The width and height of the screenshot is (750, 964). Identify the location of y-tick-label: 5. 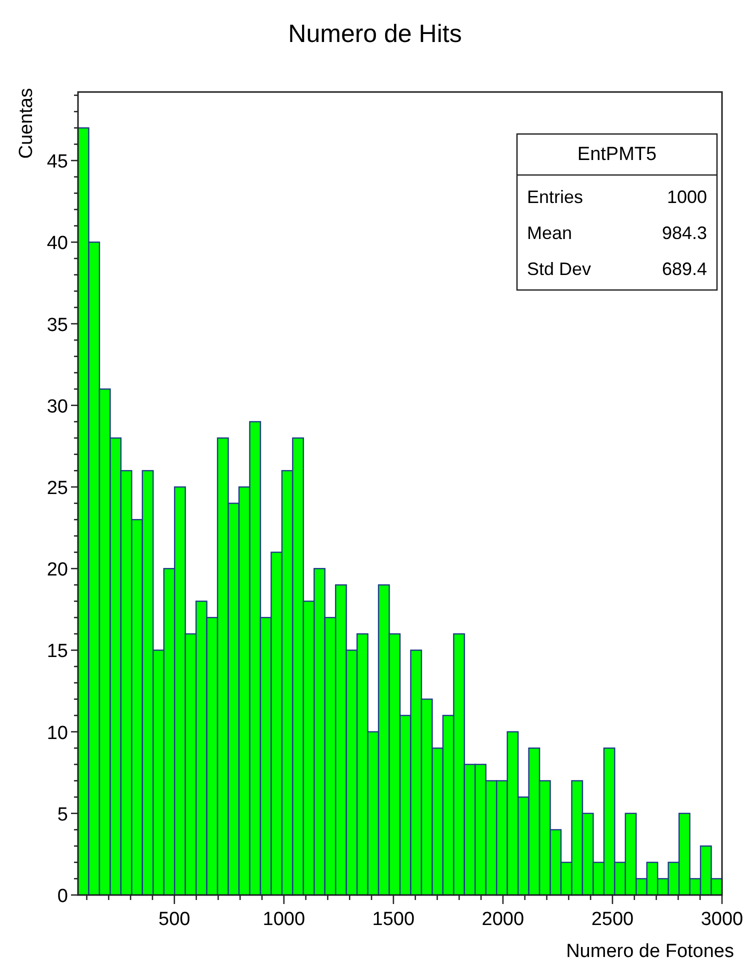
(62, 815).